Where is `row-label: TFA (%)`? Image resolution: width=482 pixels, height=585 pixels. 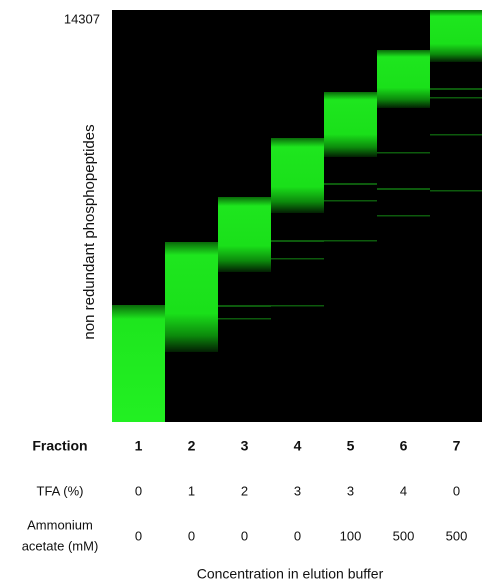 row-label: TFA (%) is located at coordinates (60, 490).